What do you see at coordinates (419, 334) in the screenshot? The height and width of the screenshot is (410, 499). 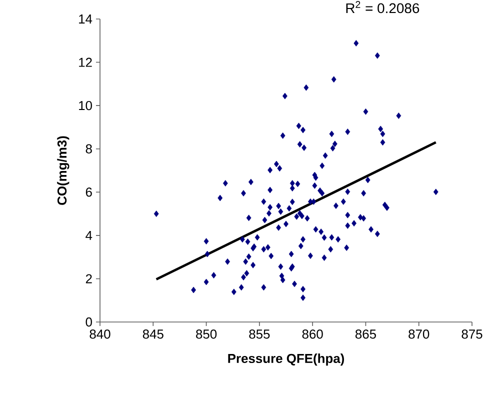 I see `x-tick-label: 870` at bounding box center [419, 334].